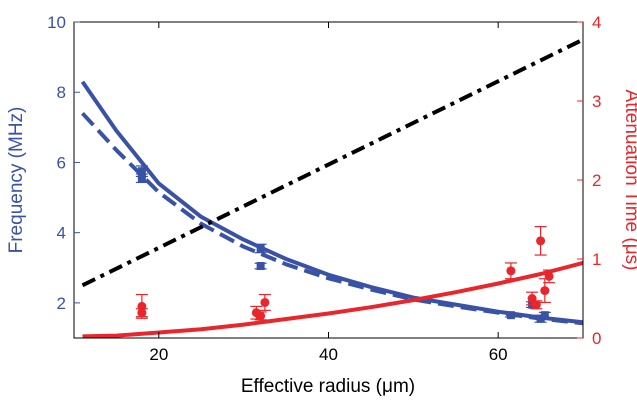 The image size is (637, 404). Describe the element at coordinates (158, 354) in the screenshot. I see `x-tick-label: 20` at that location.